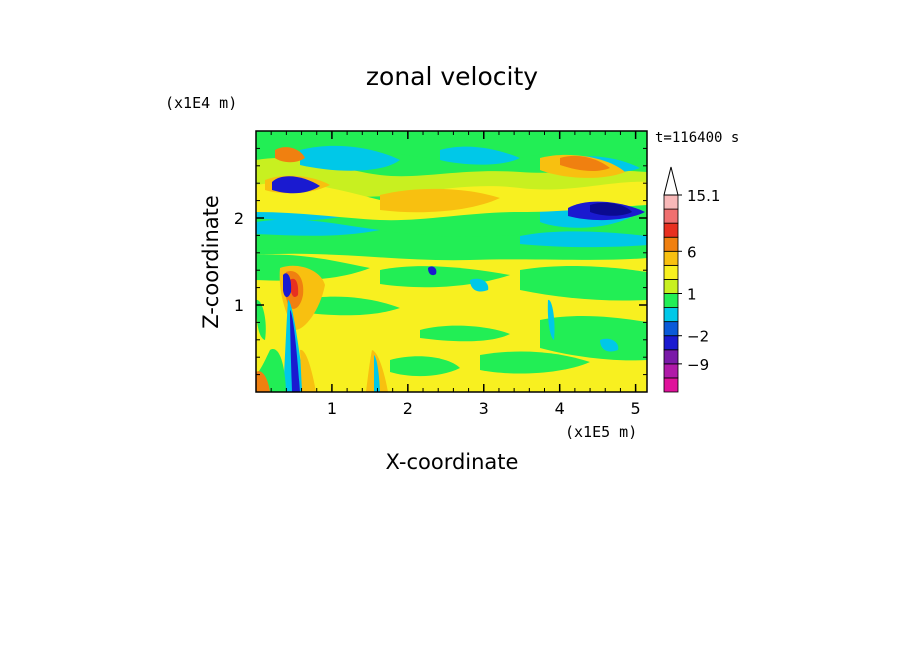 Image resolution: width=904 pixels, height=654 pixels. I want to click on colorbar-extend-arrow, so click(671, 181).